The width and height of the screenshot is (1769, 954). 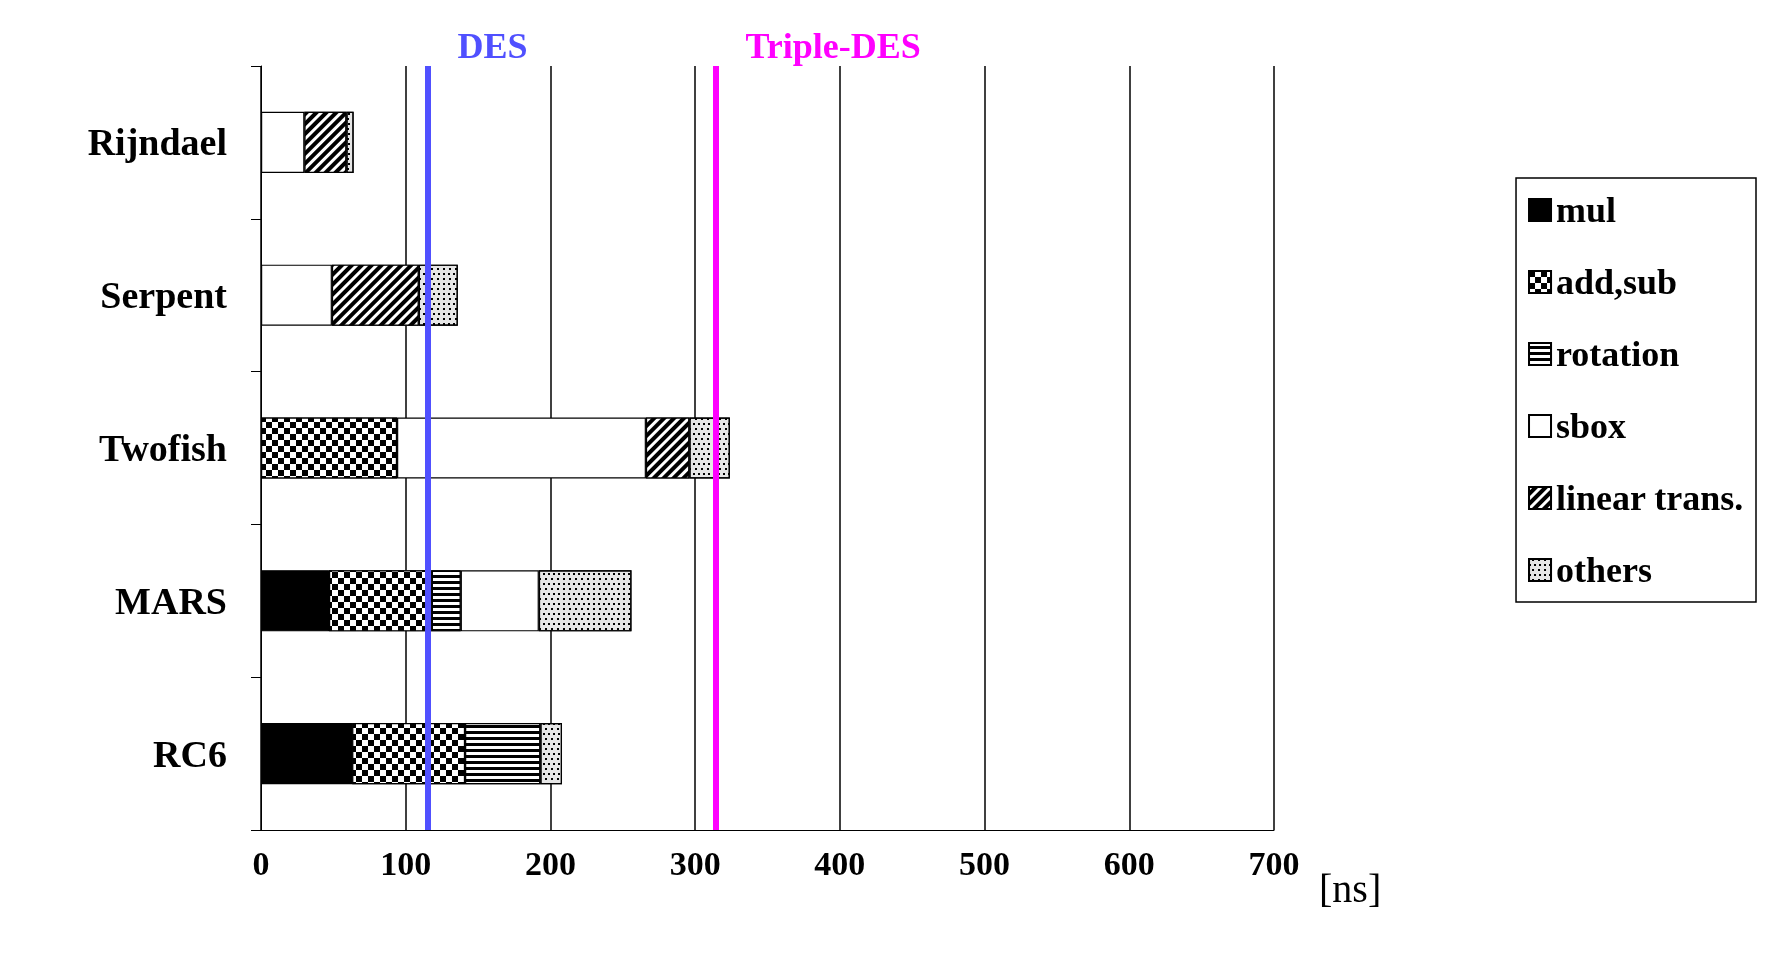 What do you see at coordinates (162, 448) in the screenshot?
I see `y-tick-label: Twofish` at bounding box center [162, 448].